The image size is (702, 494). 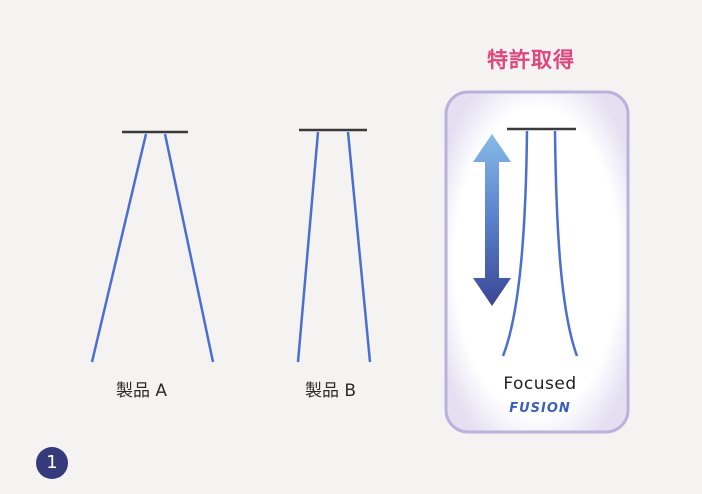 What do you see at coordinates (540, 242) in the screenshot?
I see `focused-fibers` at bounding box center [540, 242].